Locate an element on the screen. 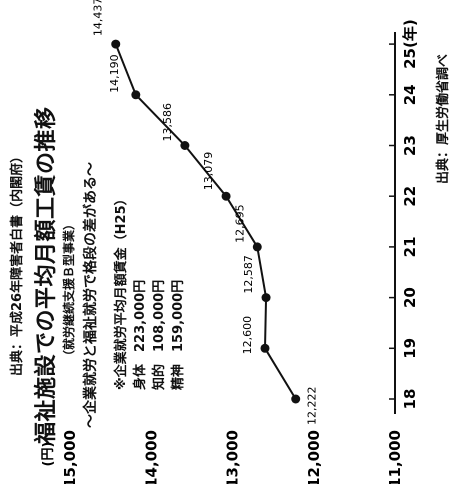  x-tick-label: 19 is located at coordinates (410, 348).